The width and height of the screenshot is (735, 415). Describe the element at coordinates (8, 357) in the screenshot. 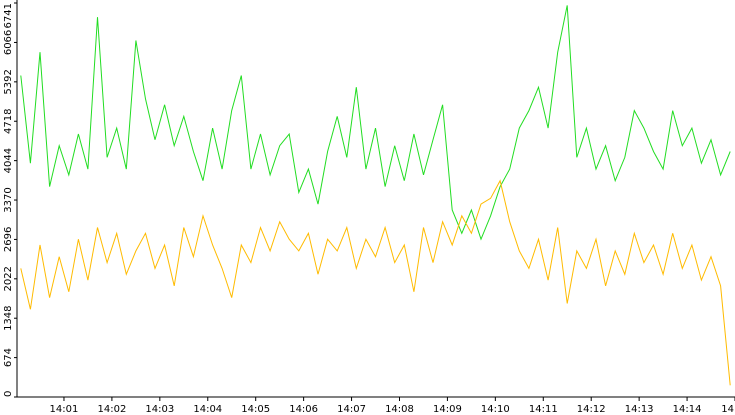

I see `y-tick-label: 674` at that location.